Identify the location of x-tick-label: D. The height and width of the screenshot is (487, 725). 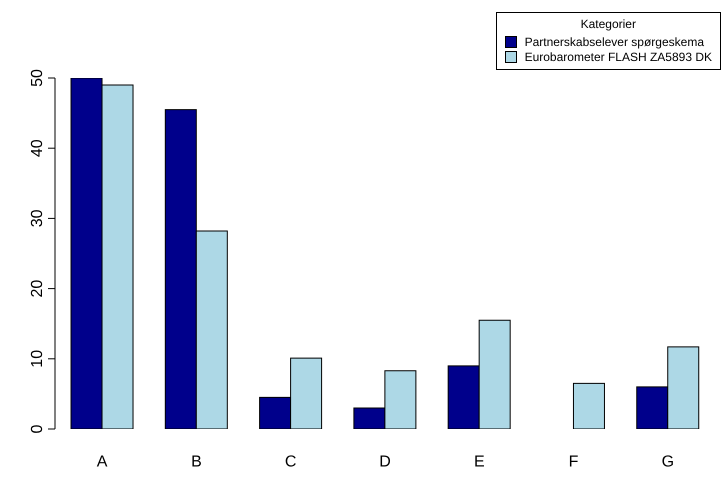
(385, 461).